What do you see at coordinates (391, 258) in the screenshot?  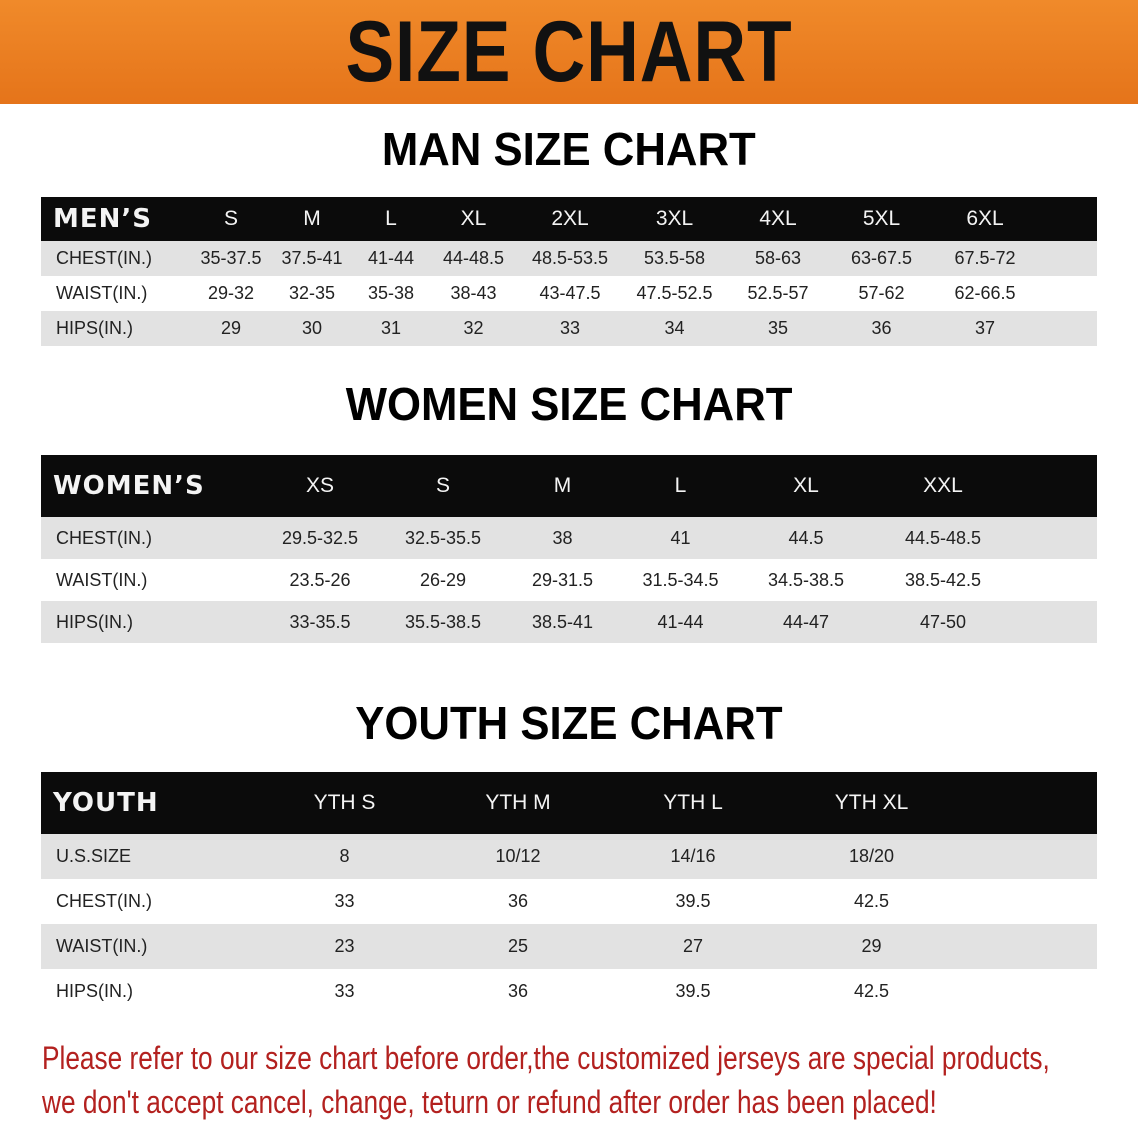 I see `table-cell: 41-44` at bounding box center [391, 258].